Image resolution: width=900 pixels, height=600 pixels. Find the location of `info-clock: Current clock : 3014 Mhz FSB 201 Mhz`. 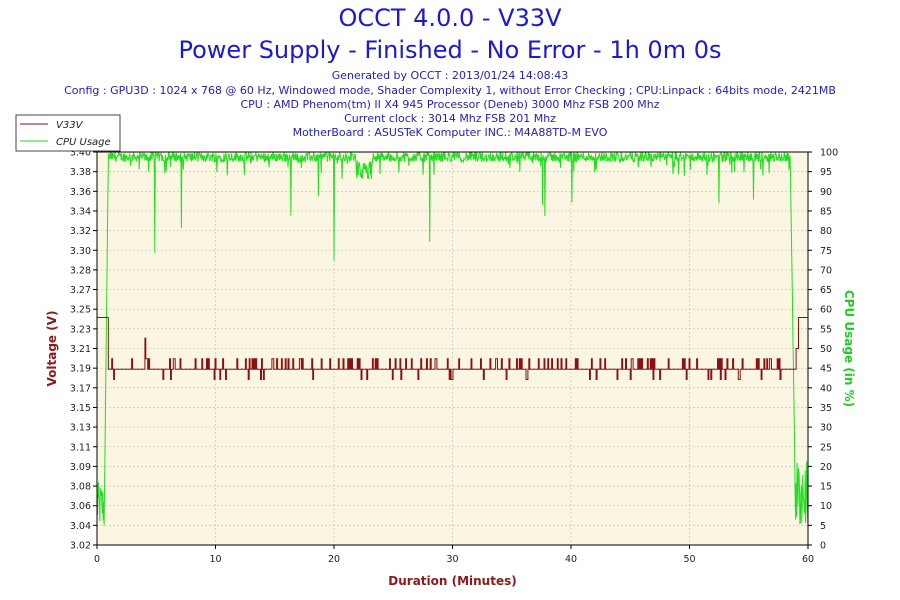

info-clock: Current clock : 3014 Mhz FSB 201 Mhz is located at coordinates (450, 118).